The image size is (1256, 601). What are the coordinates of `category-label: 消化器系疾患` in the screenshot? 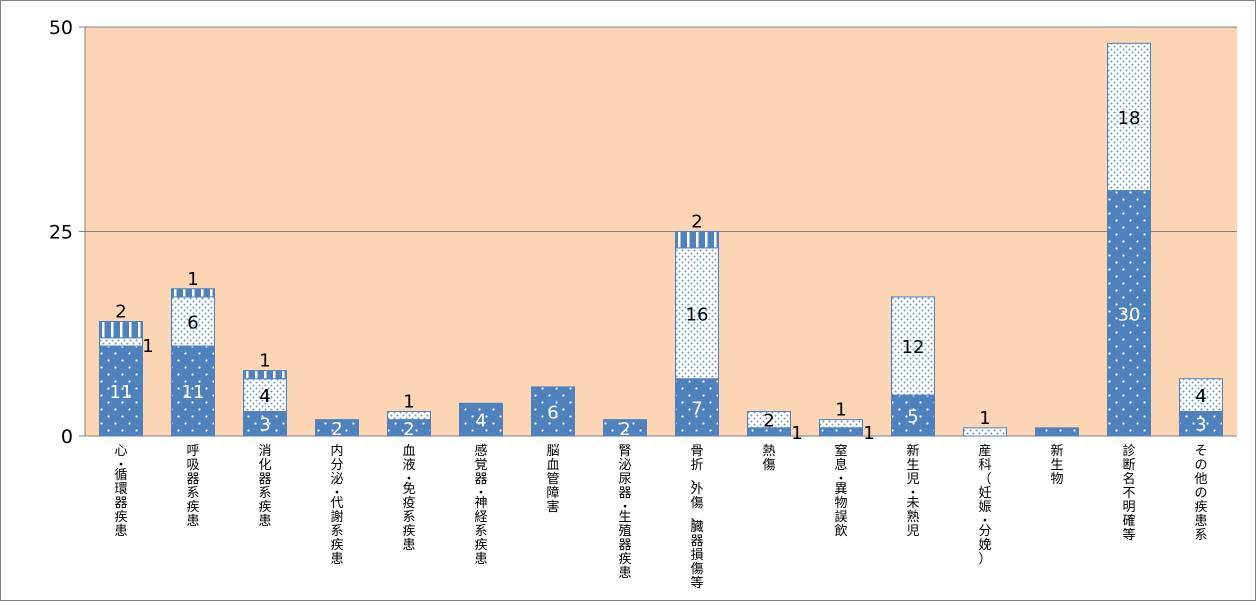 It's located at (264, 486).